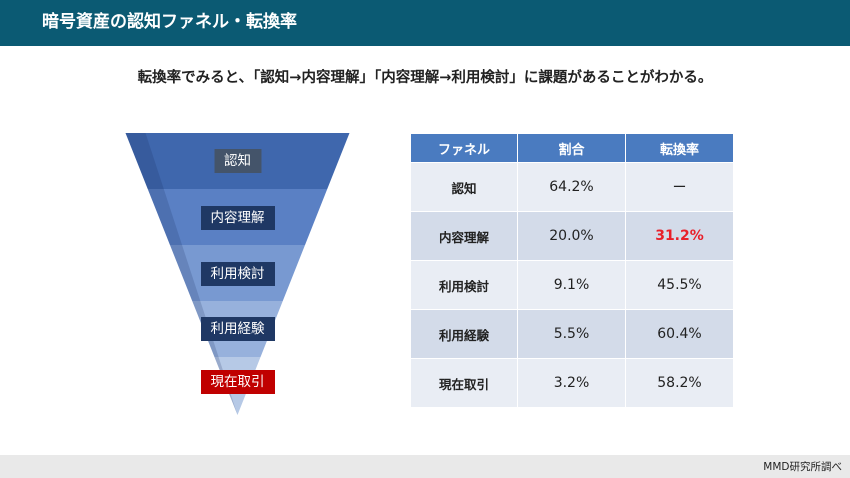 The height and width of the screenshot is (478, 850). I want to click on ratio-cell: 9.1%, so click(571, 285).